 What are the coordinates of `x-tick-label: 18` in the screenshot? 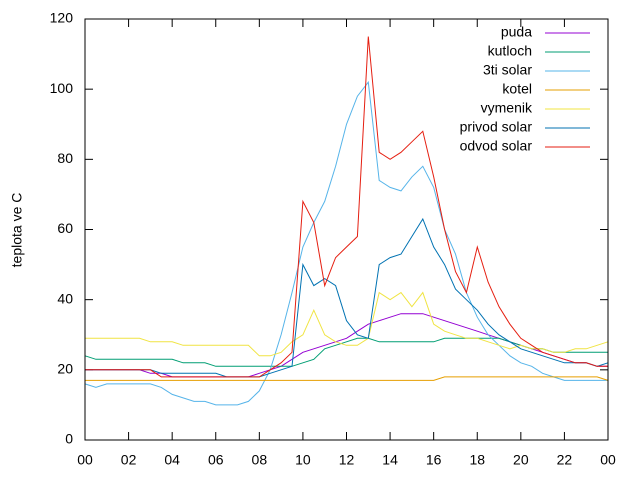 It's located at (477, 460).